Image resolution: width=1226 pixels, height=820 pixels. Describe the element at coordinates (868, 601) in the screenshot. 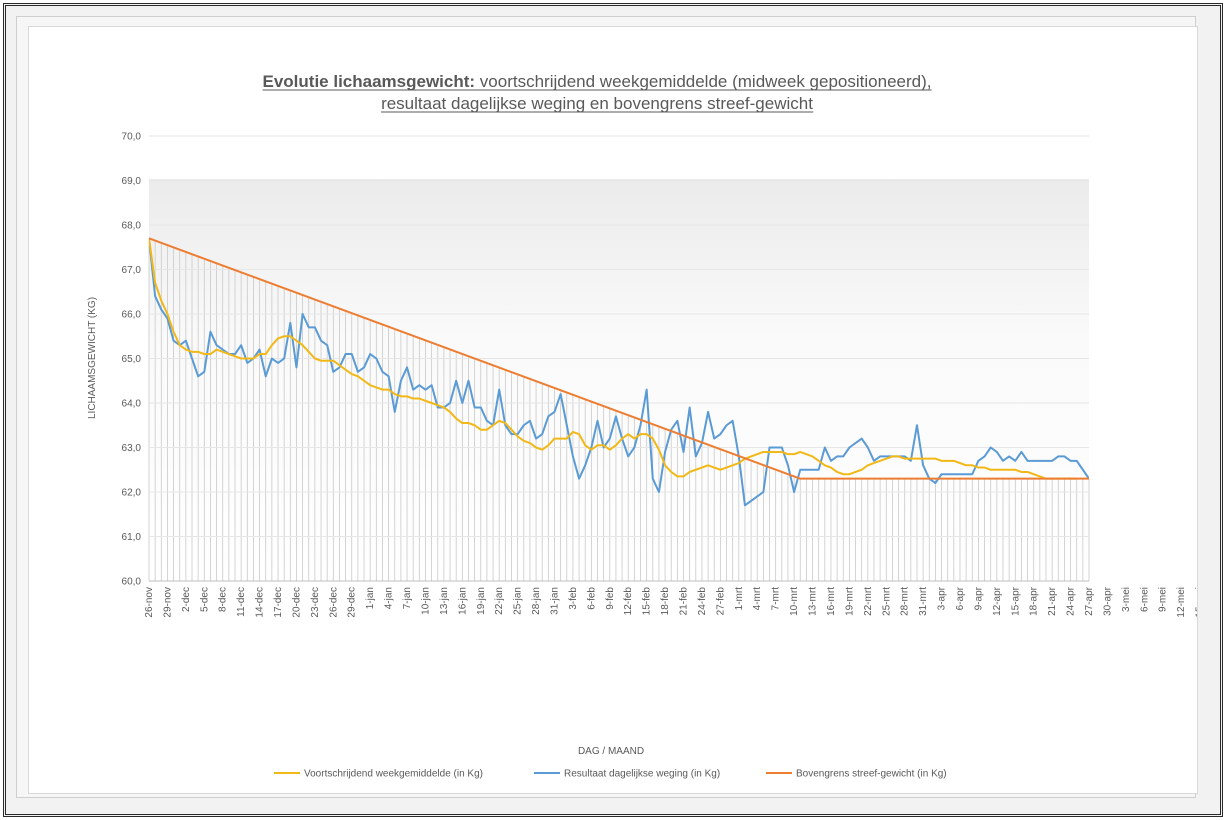

I see `x-tick-label: 22-mrt` at that location.